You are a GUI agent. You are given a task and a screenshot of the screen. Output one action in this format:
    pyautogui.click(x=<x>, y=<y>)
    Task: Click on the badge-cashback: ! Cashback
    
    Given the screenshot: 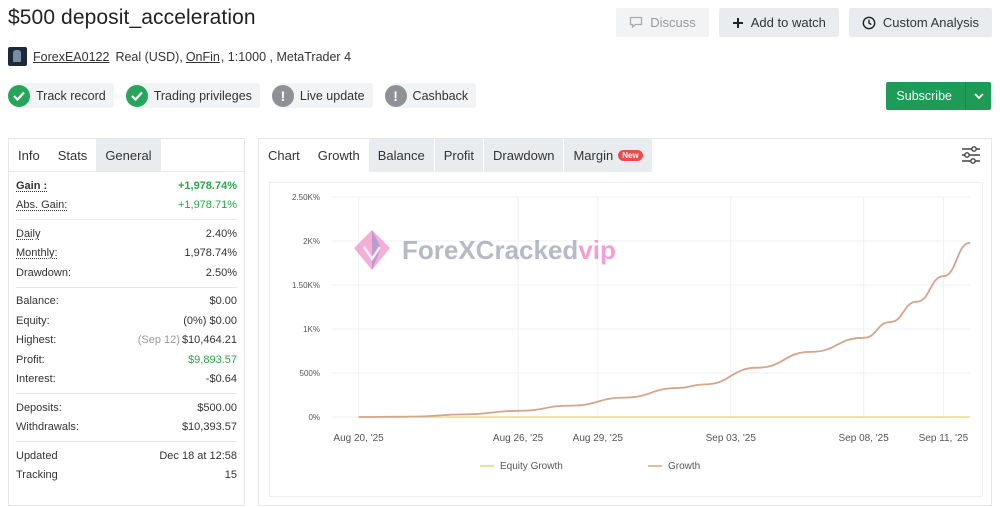 What is the action you would take?
    pyautogui.click(x=430, y=95)
    